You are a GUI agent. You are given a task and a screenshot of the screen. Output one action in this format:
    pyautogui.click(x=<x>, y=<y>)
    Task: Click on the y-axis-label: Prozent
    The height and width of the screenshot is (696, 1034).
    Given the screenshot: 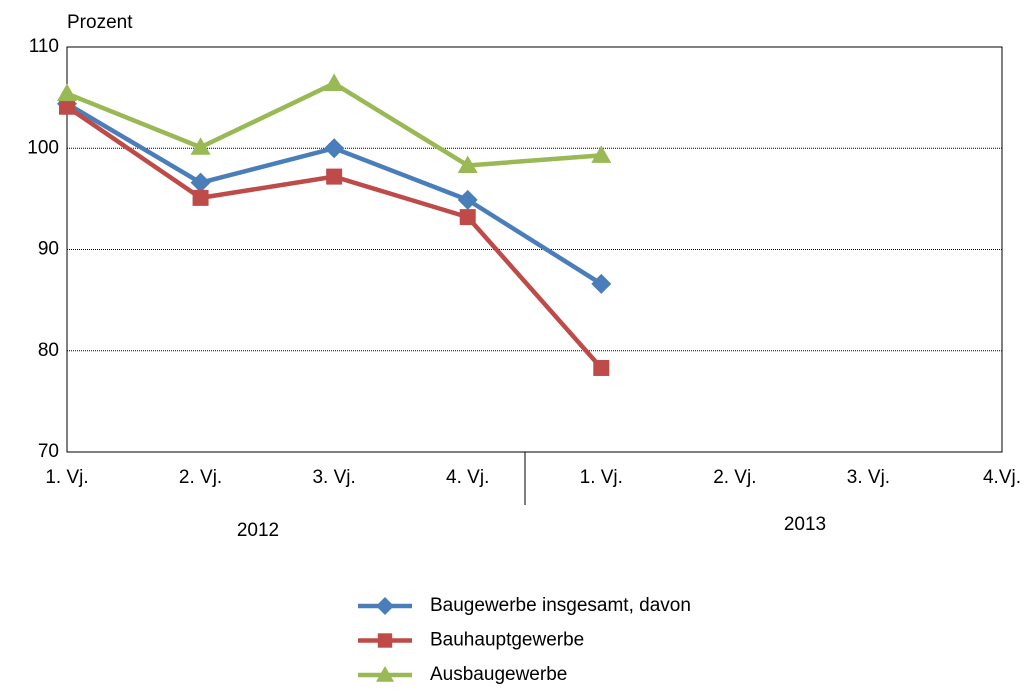 What is the action you would take?
    pyautogui.click(x=100, y=22)
    